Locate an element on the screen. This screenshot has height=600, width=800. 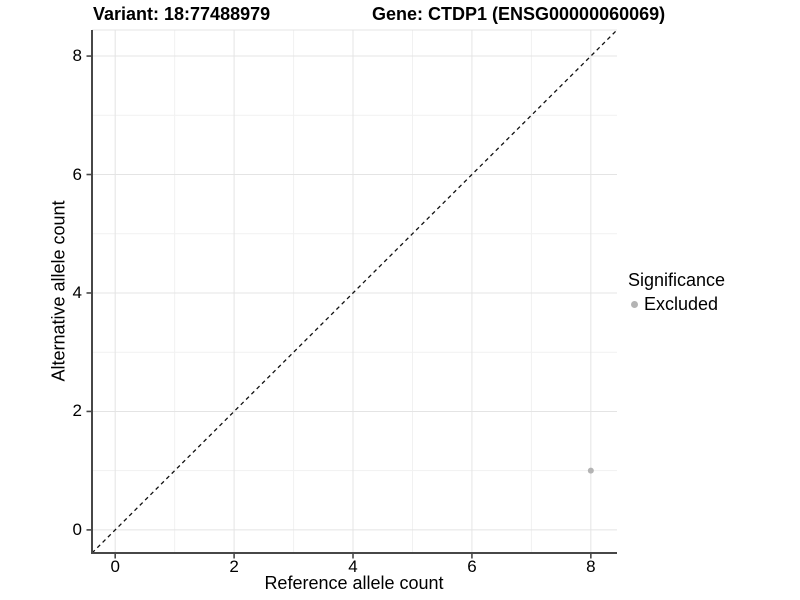
data-point is located at coordinates (590, 470).